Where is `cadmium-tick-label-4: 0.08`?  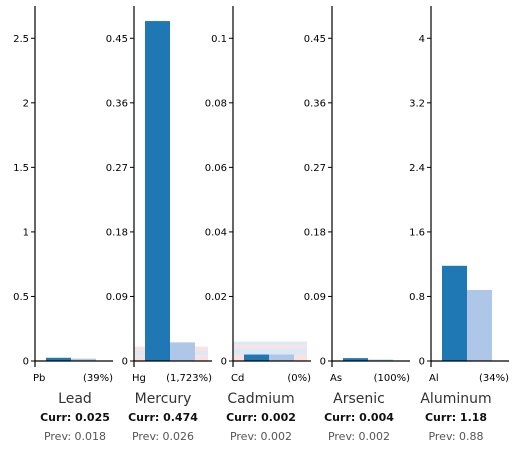 cadmium-tick-label-4: 0.08 is located at coordinates (216, 103).